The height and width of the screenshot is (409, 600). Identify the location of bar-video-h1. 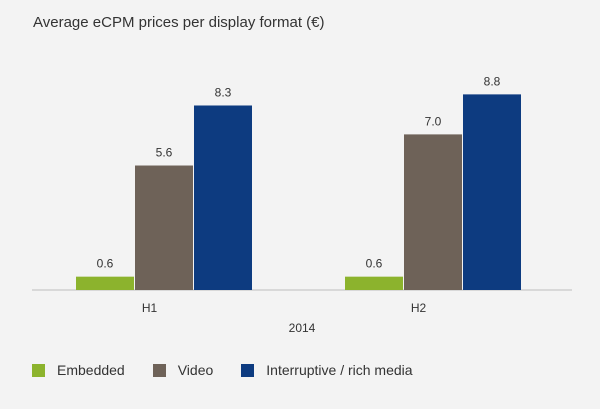
(164, 227).